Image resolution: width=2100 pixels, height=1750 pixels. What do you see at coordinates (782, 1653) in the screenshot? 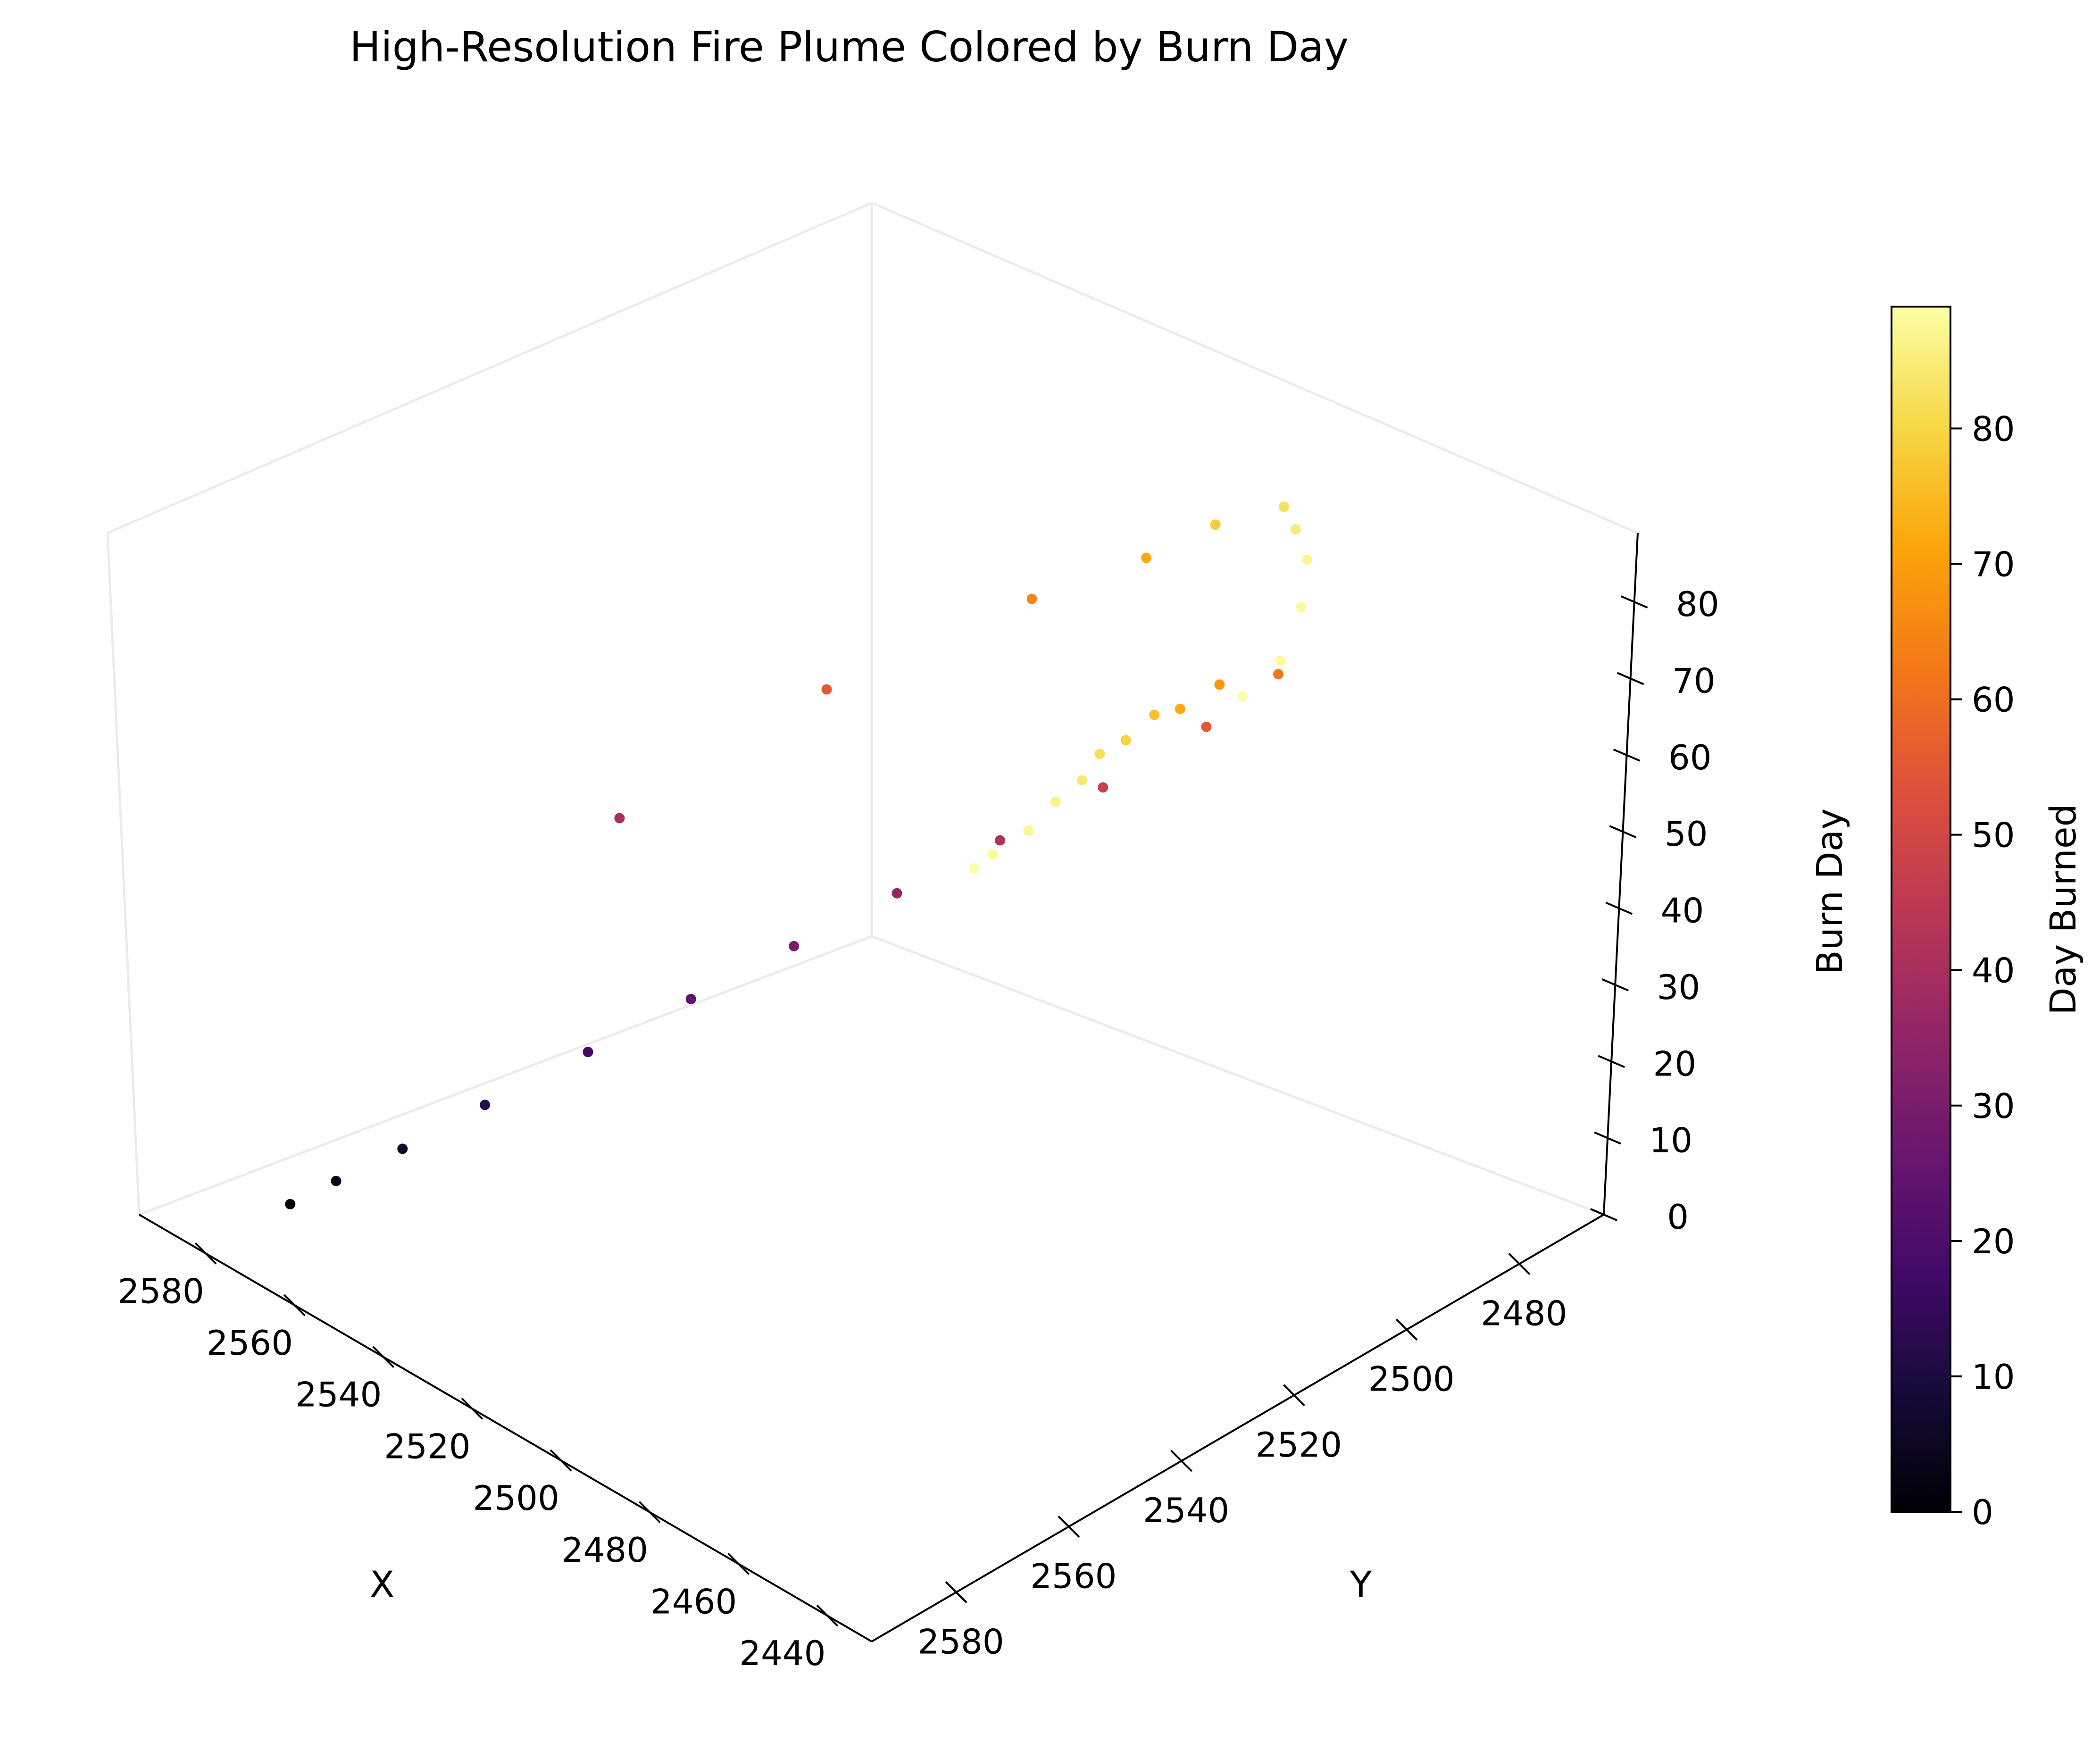
I see `x-tick-label: 2440` at bounding box center [782, 1653].